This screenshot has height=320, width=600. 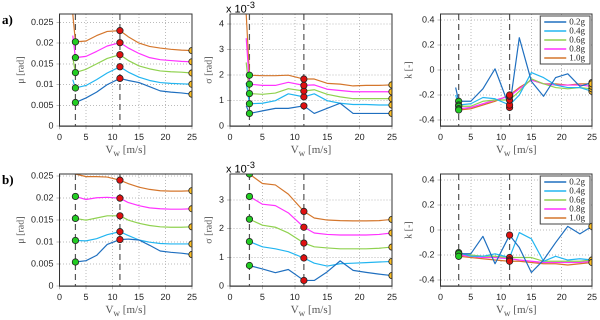 What do you see at coordinates (577, 217) in the screenshot?
I see `legend-label: 1.0g` at bounding box center [577, 217].